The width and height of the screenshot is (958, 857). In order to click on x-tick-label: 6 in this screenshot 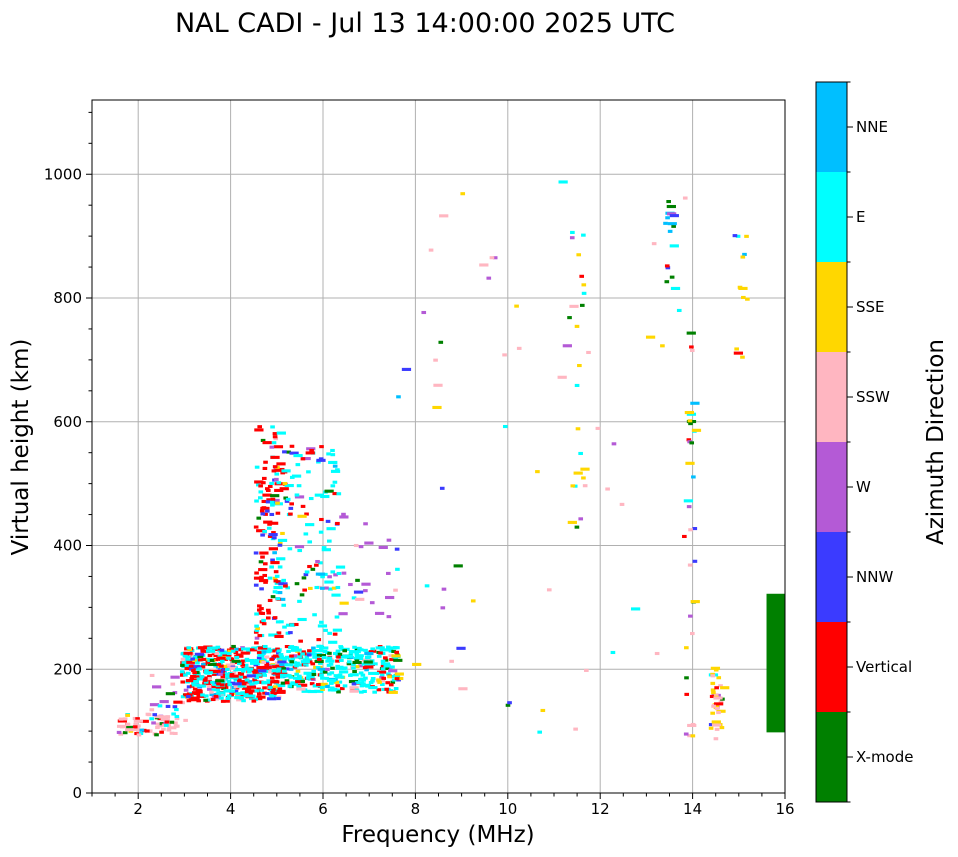, I will do `click(323, 809)`.